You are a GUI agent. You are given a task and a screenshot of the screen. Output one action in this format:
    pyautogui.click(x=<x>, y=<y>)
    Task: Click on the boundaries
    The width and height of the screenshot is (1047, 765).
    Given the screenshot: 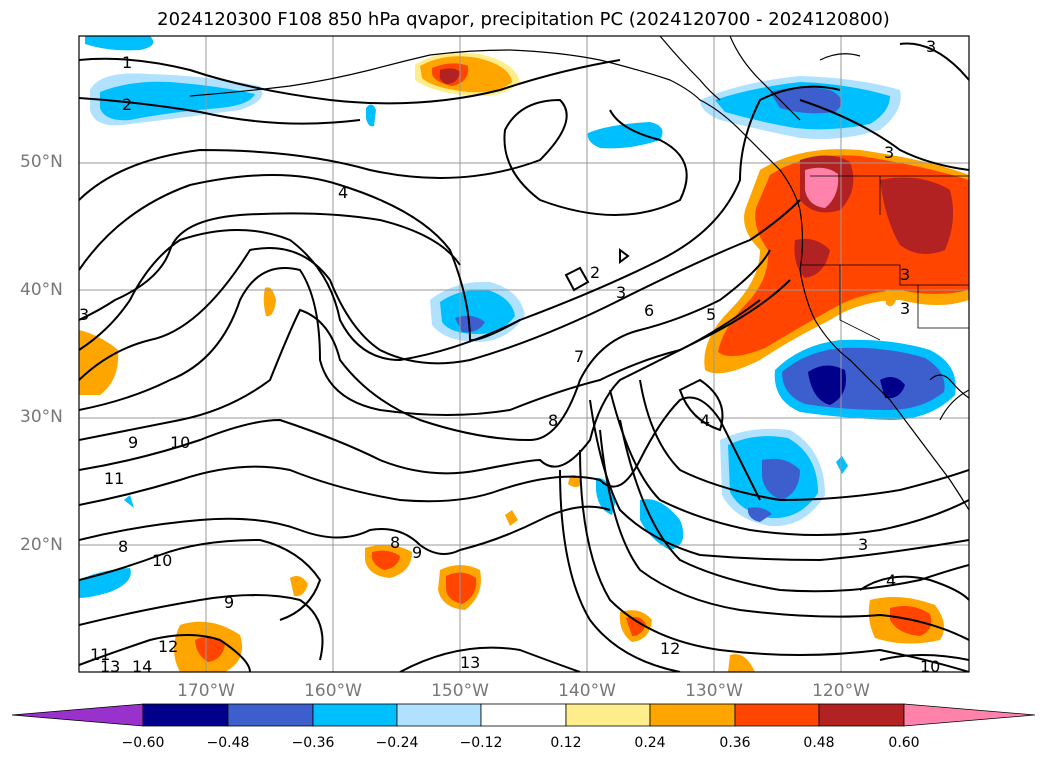 What is the action you would take?
    pyautogui.click(x=884, y=258)
    